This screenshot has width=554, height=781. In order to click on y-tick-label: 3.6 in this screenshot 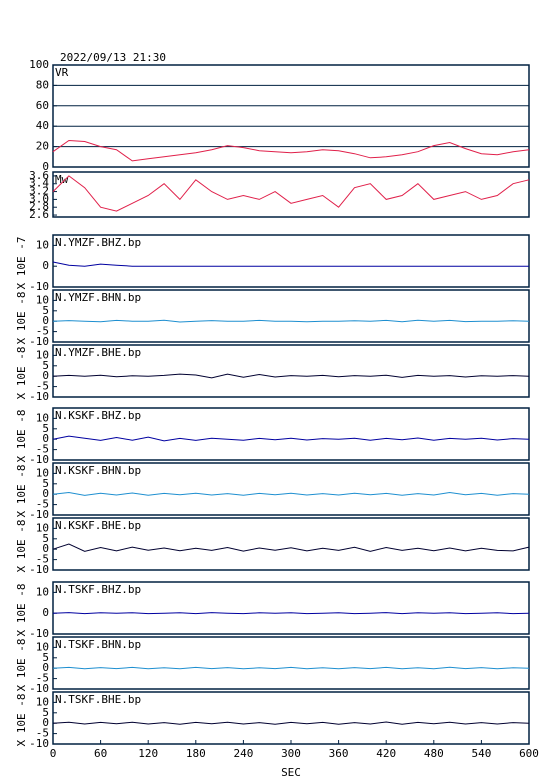, I will do `click(39, 175)`.